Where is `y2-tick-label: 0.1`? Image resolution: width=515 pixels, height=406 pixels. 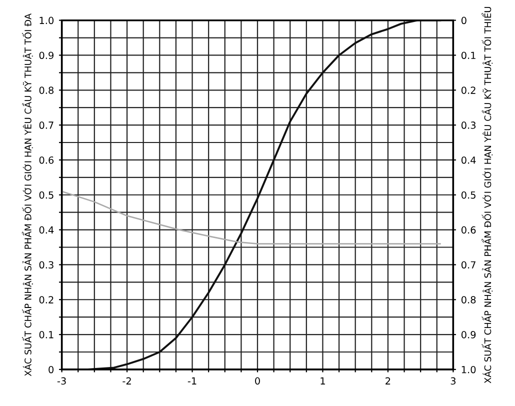 y2-tick-label: 0.1 is located at coordinates (468, 56).